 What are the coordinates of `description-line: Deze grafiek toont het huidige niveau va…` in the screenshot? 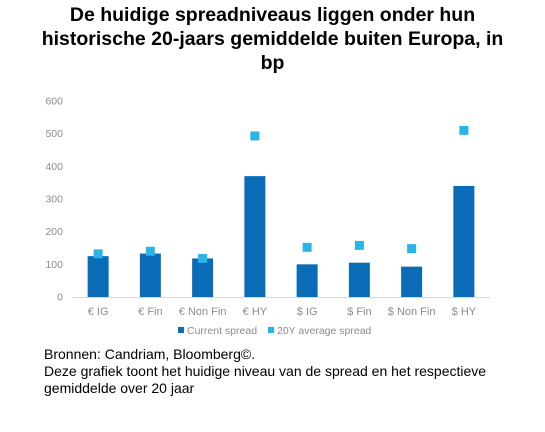 It's located at (265, 379).